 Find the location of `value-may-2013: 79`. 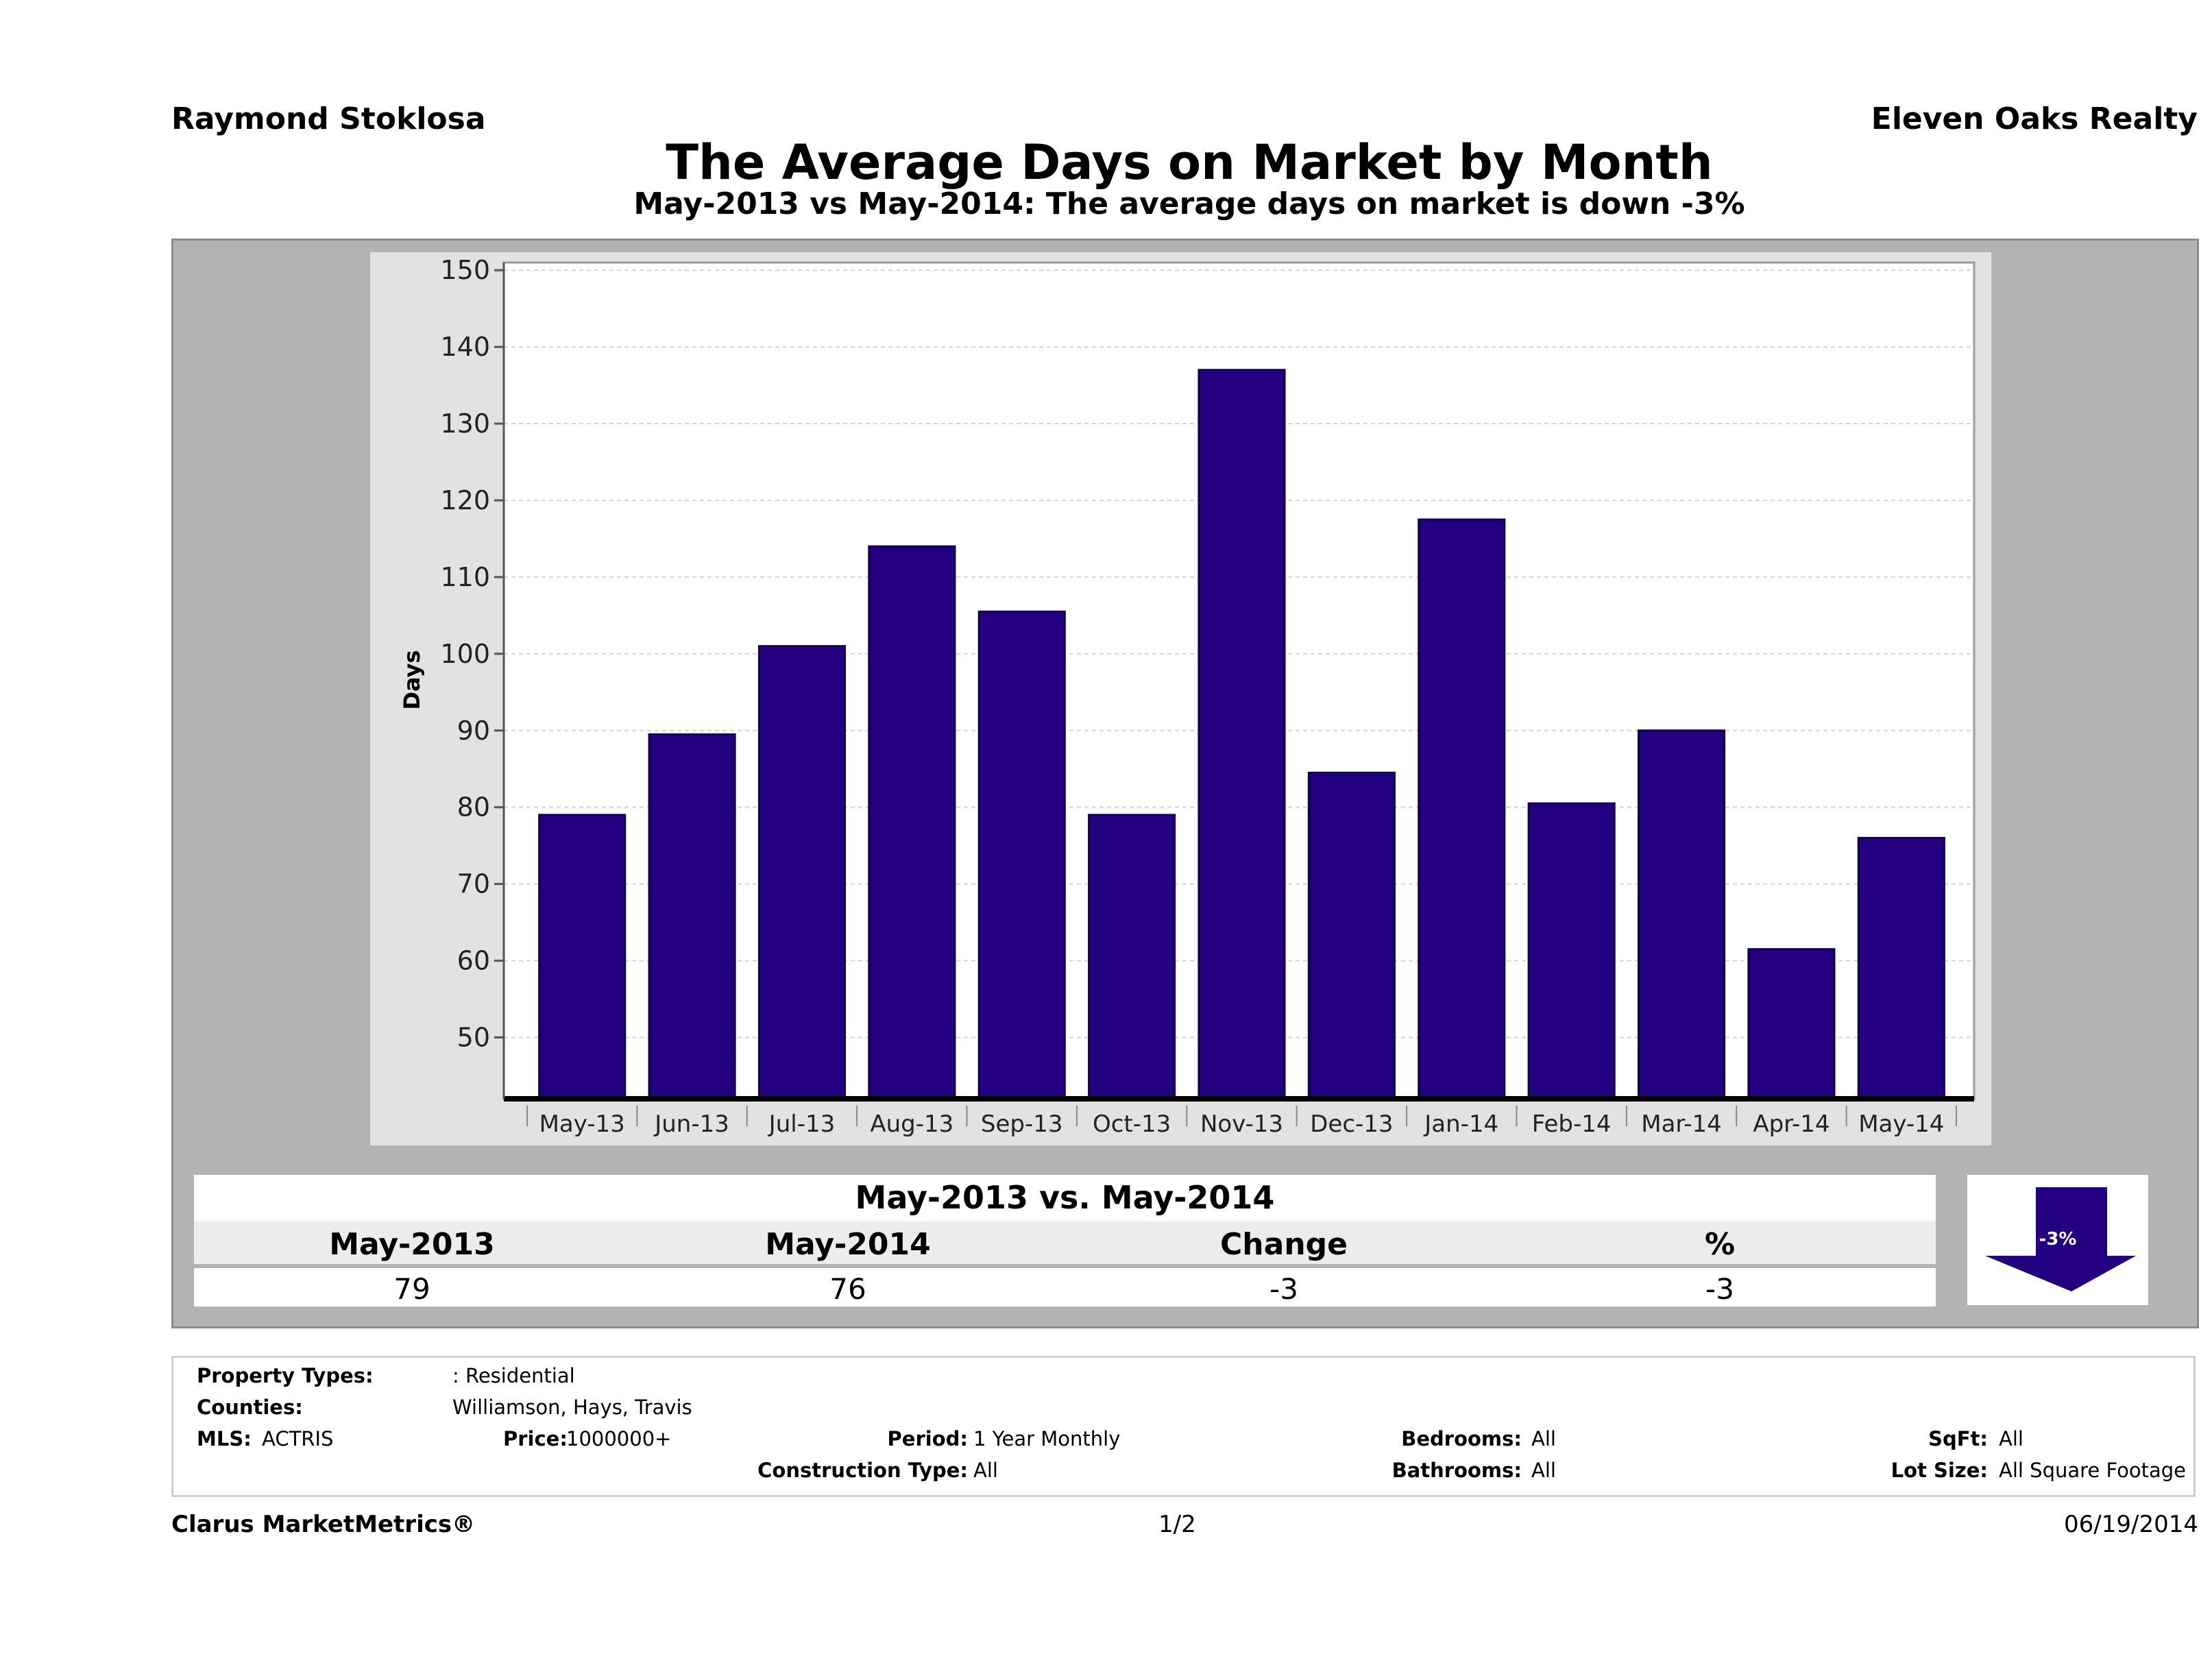

value-may-2013: 79 is located at coordinates (411, 1289).